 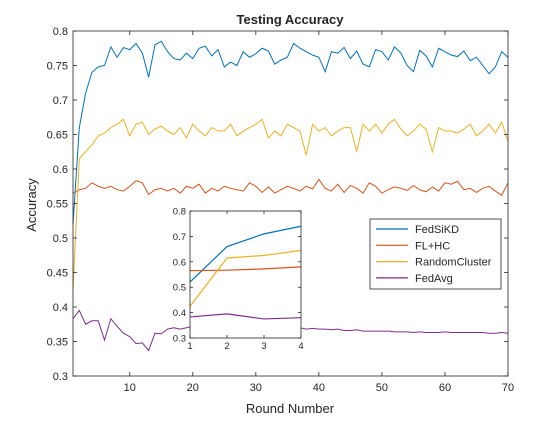 What do you see at coordinates (57, 205) in the screenshot?
I see `y-tick-label: 0.55` at bounding box center [57, 205].